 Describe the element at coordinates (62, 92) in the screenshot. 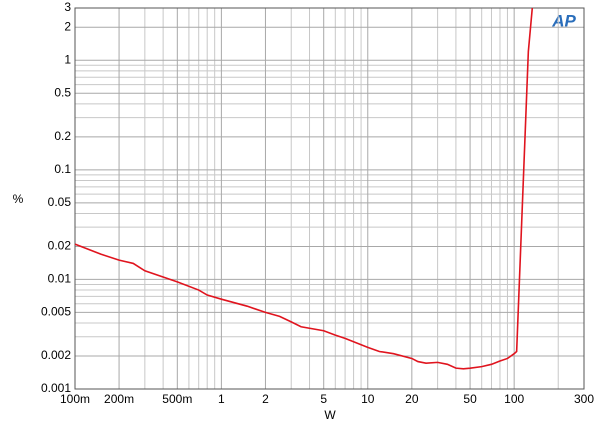

I see `y-tick-label: 0.5` at that location.